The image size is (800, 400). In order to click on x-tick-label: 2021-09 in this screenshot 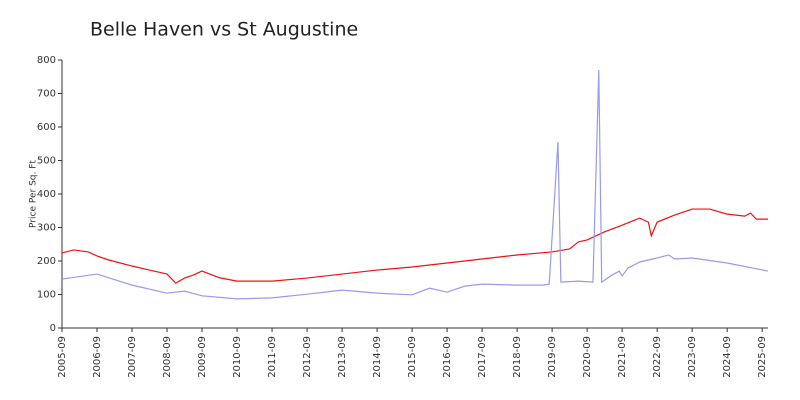, I will do `click(622, 357)`.